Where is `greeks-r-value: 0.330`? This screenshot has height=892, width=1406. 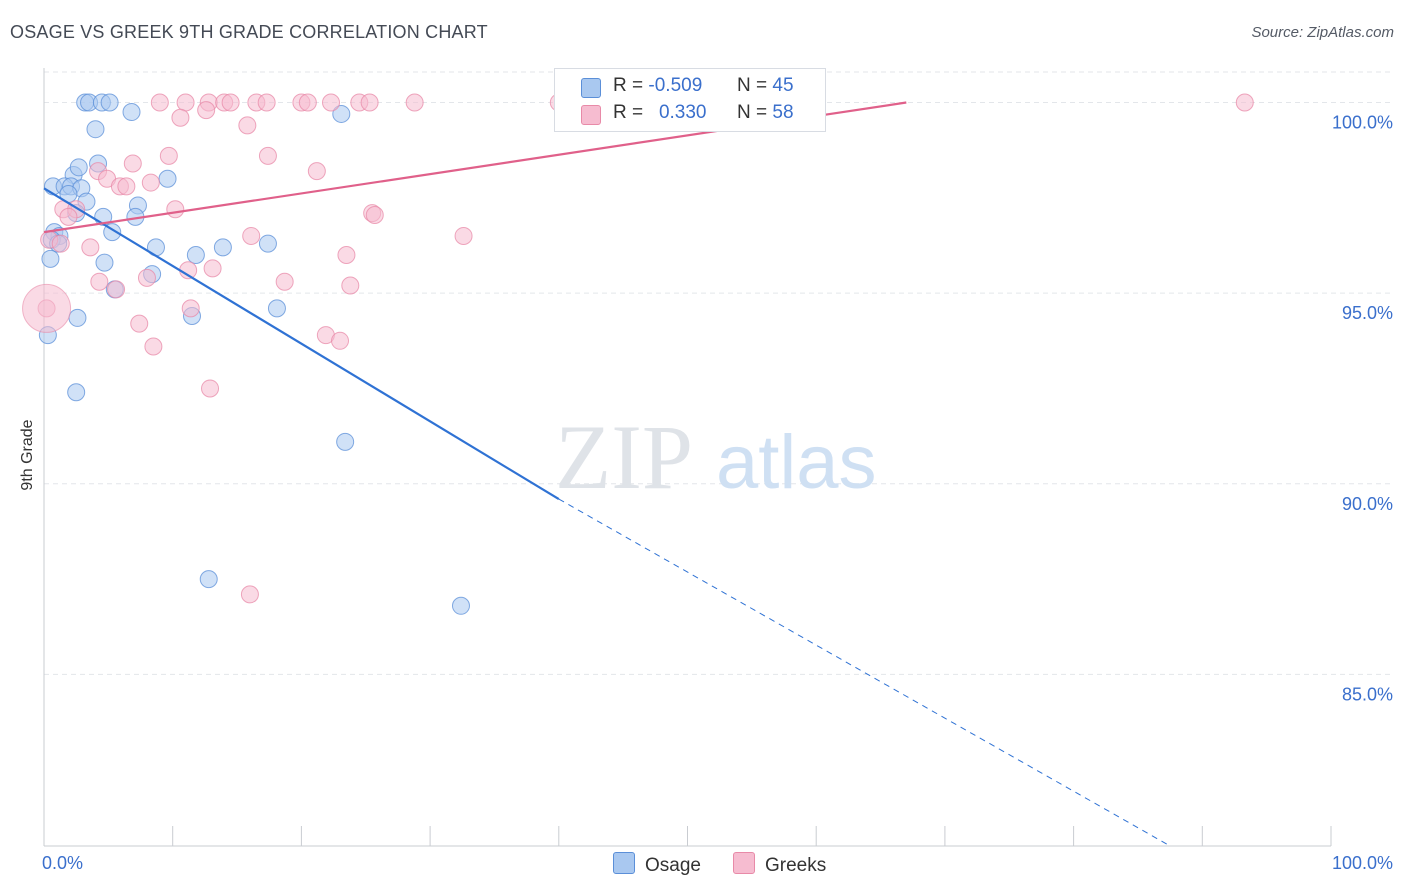
greeks-r-value: 0.330 is located at coordinates (682, 112).